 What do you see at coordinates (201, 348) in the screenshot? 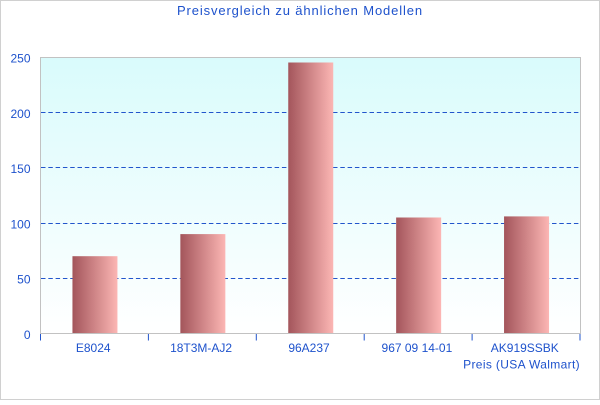
I see `svg-text: 18T3M-AJ2` at bounding box center [201, 348].